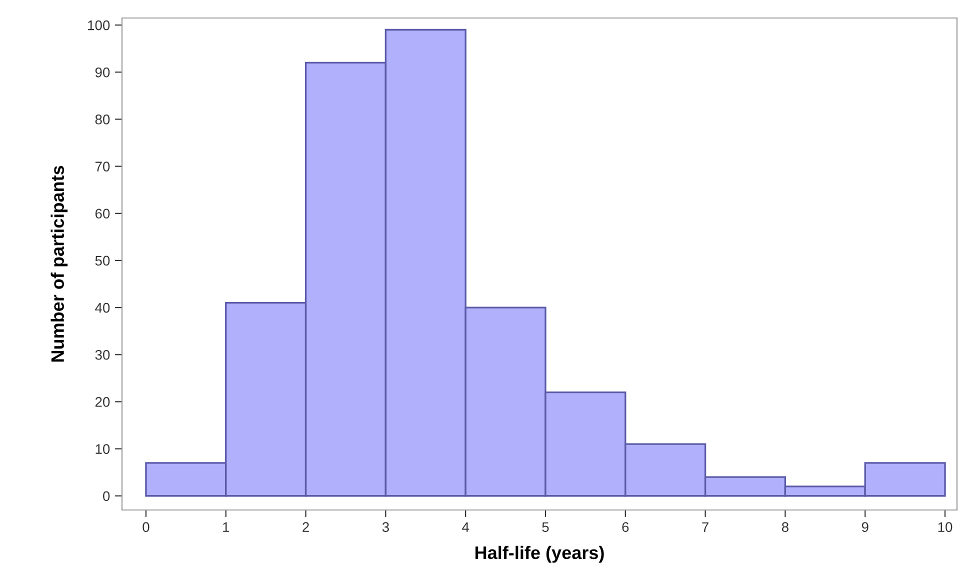 This screenshot has height=571, width=963. What do you see at coordinates (59, 264) in the screenshot?
I see `y-axis-title: Number of participants` at bounding box center [59, 264].